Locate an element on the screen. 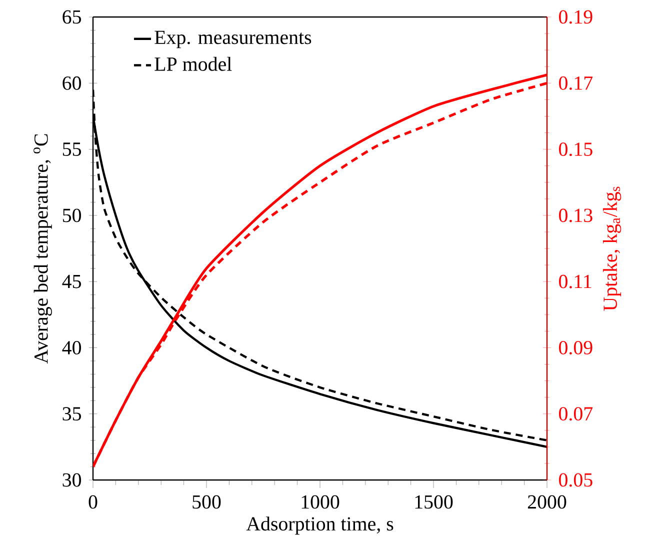 Image resolution: width=650 pixels, height=560 pixels. y2-tick-label: 0.11 is located at coordinates (575, 281).